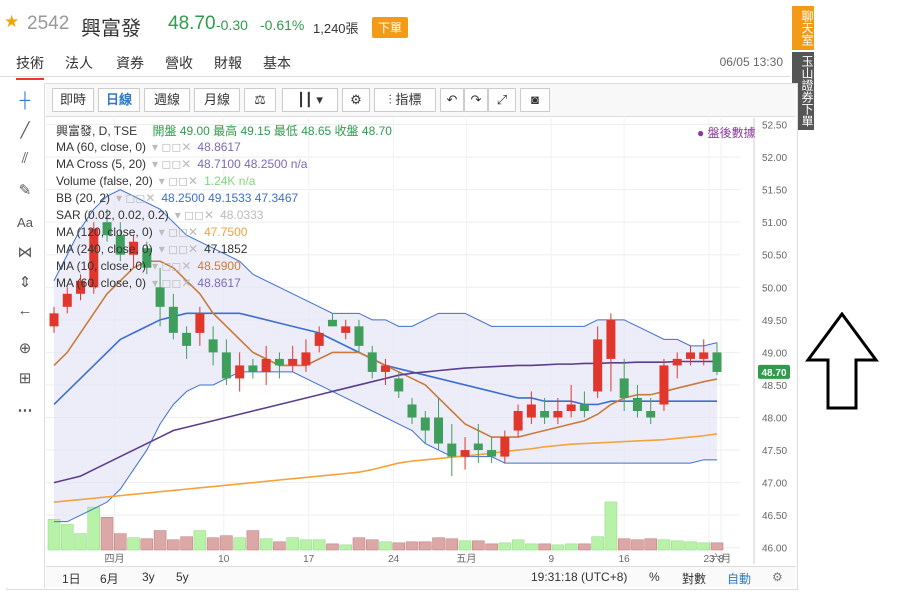 The image size is (900, 600). What do you see at coordinates (25, 348) in the screenshot?
I see `zoom-icon: ⊕` at bounding box center [25, 348].